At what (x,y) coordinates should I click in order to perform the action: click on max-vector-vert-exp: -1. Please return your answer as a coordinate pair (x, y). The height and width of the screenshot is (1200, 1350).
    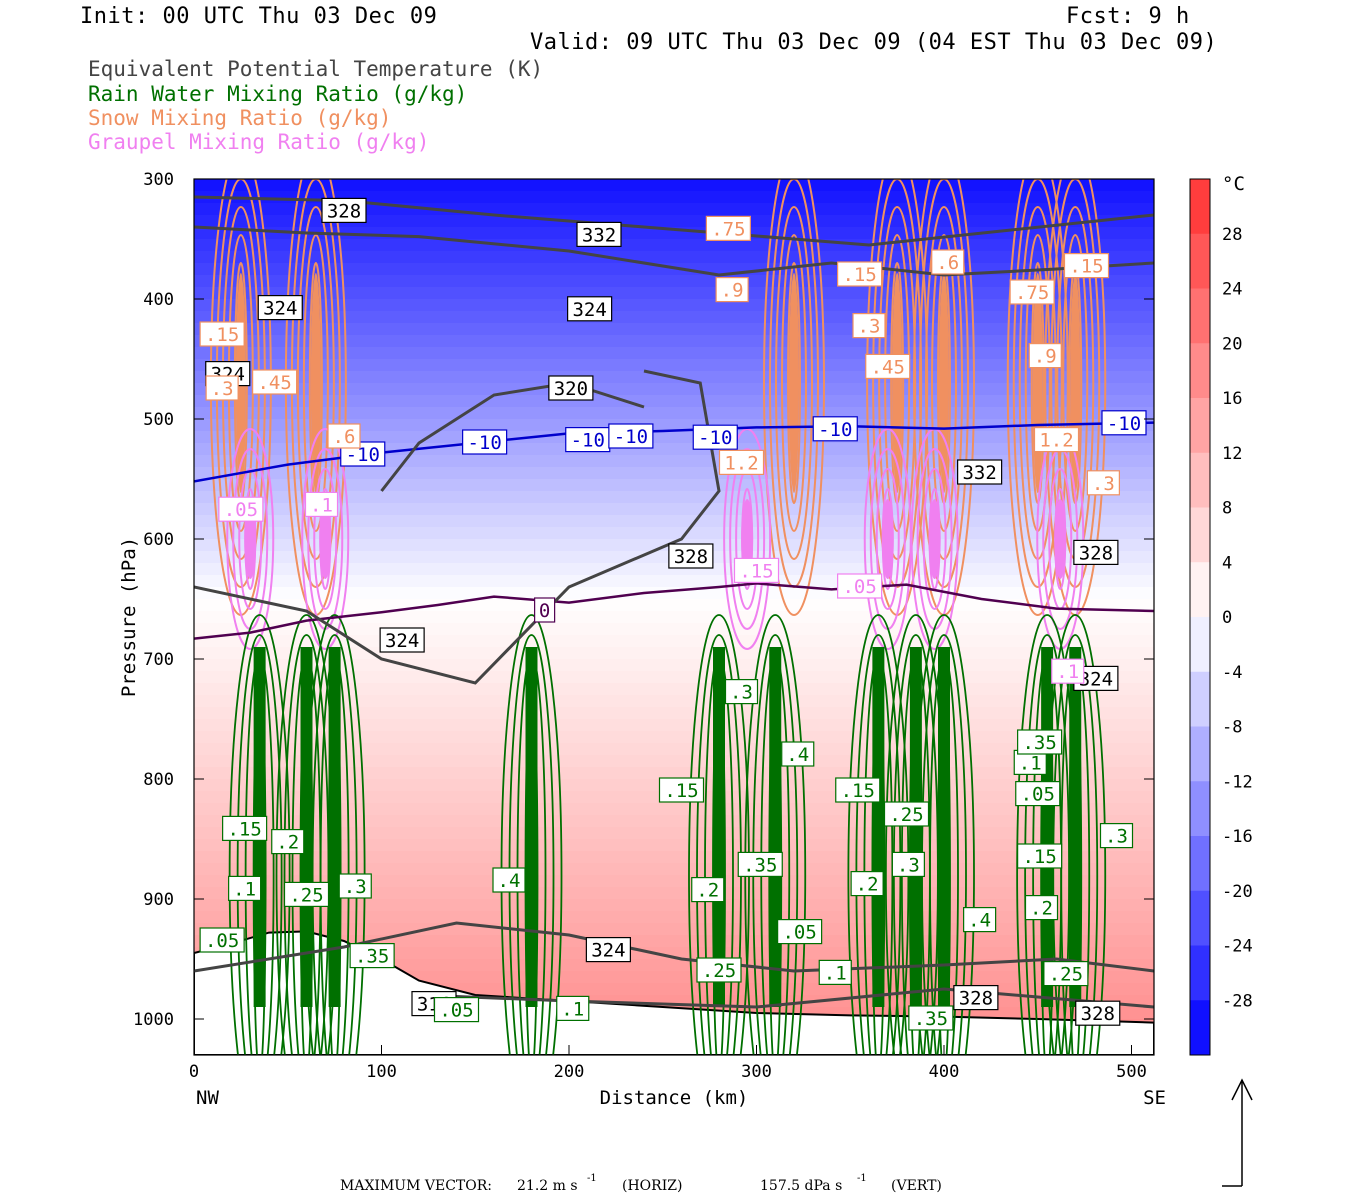
    Looking at the image, I should click on (862, 1178).